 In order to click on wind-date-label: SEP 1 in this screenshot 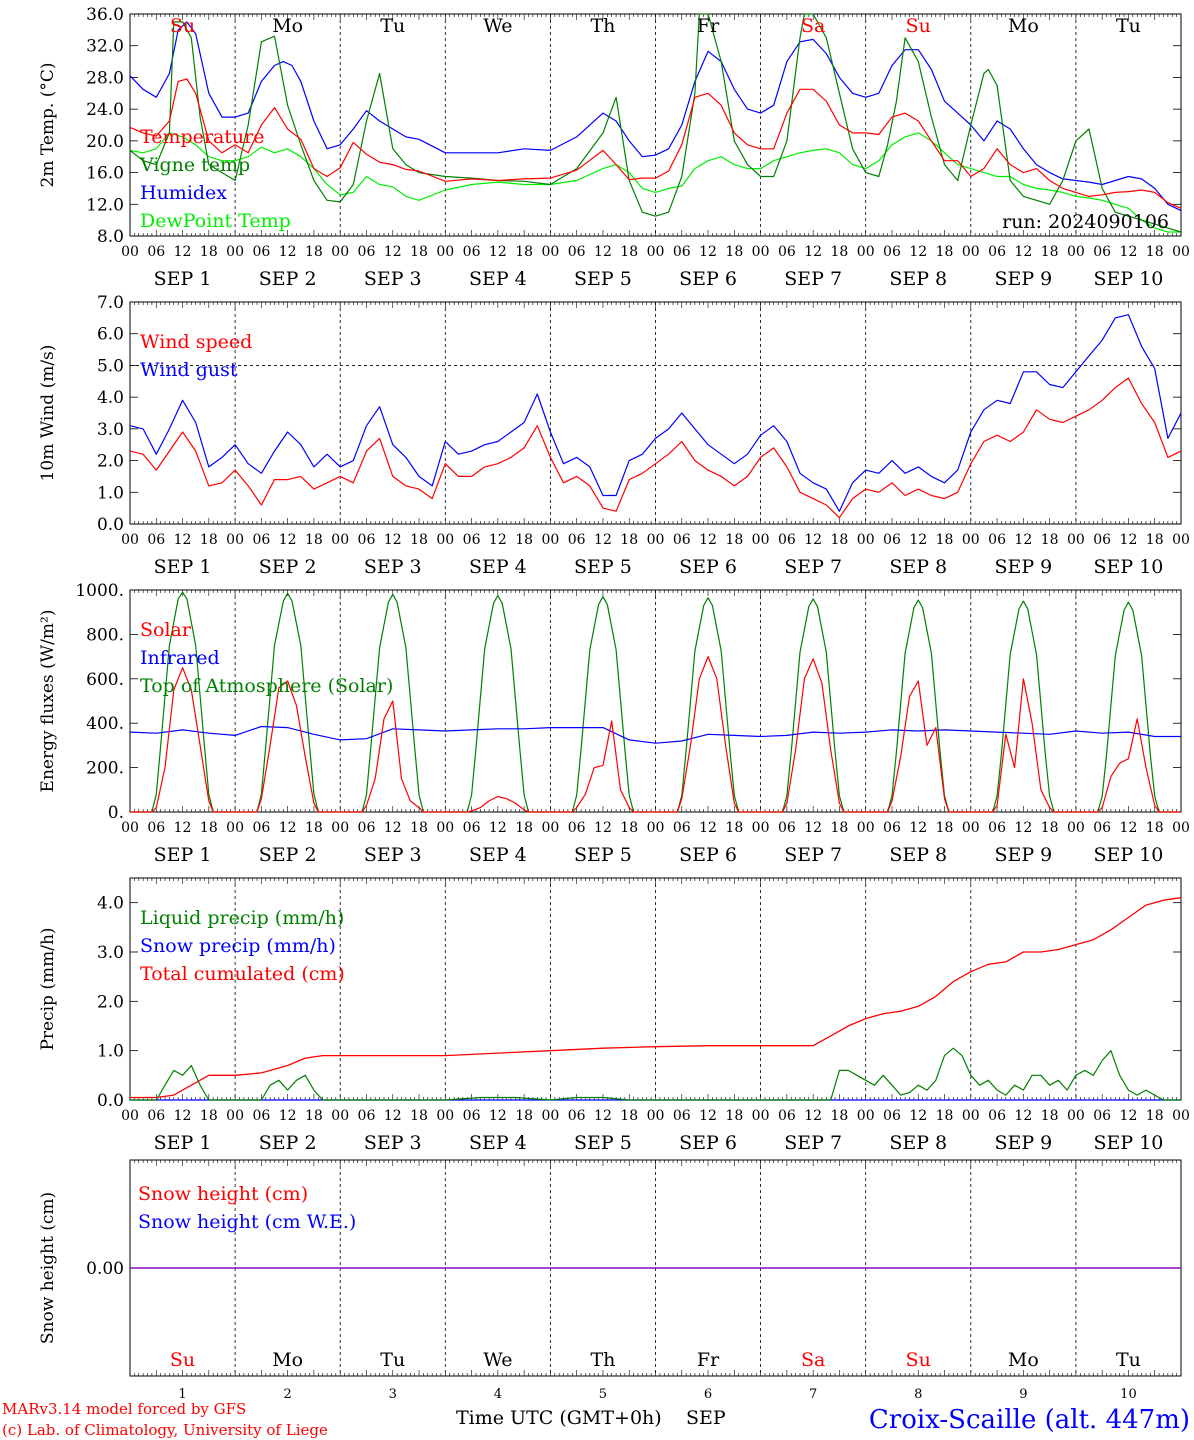, I will do `click(183, 567)`.